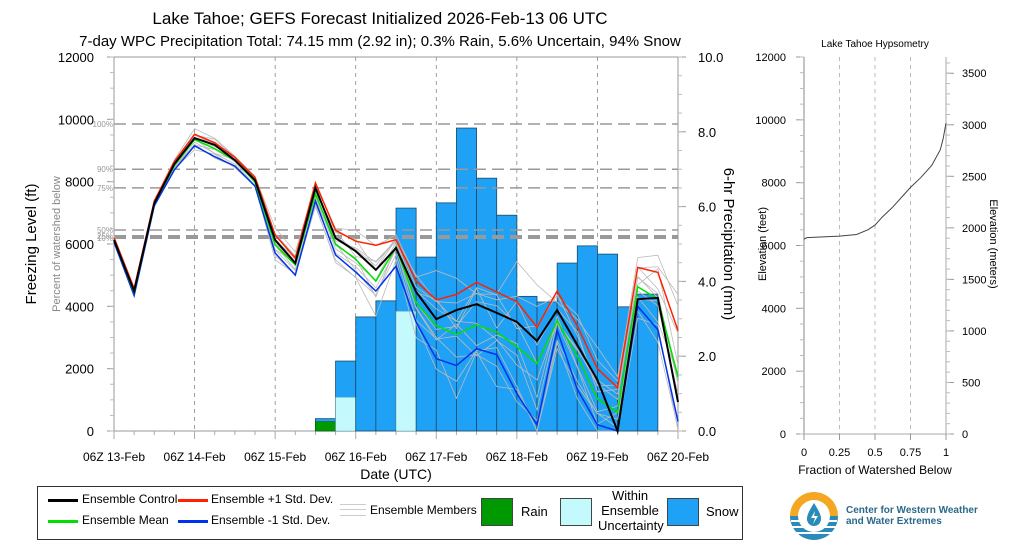 This screenshot has height=551, width=1024. What do you see at coordinates (839, 453) in the screenshot?
I see `hyps-x-tick-label: 0.25` at bounding box center [839, 453].